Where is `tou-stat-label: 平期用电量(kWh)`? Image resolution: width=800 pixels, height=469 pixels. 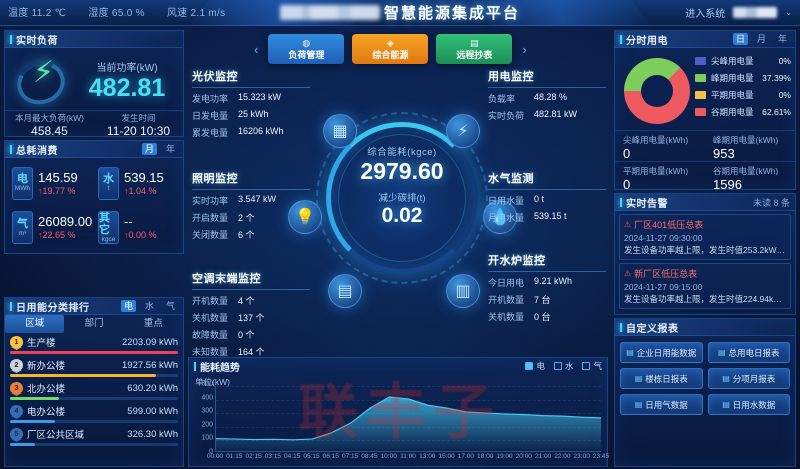
tou-stat-label: 平期用电量(kWh) is located at coordinates (656, 171).